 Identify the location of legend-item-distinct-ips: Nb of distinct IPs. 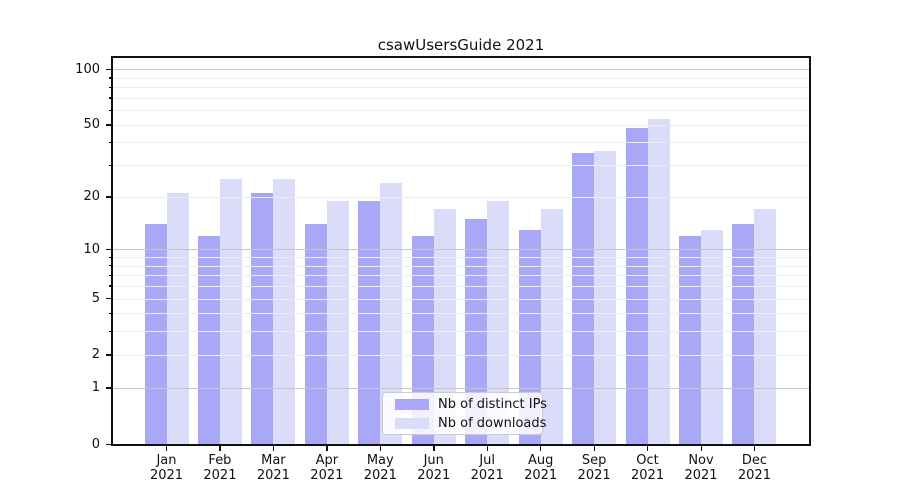
(465, 404).